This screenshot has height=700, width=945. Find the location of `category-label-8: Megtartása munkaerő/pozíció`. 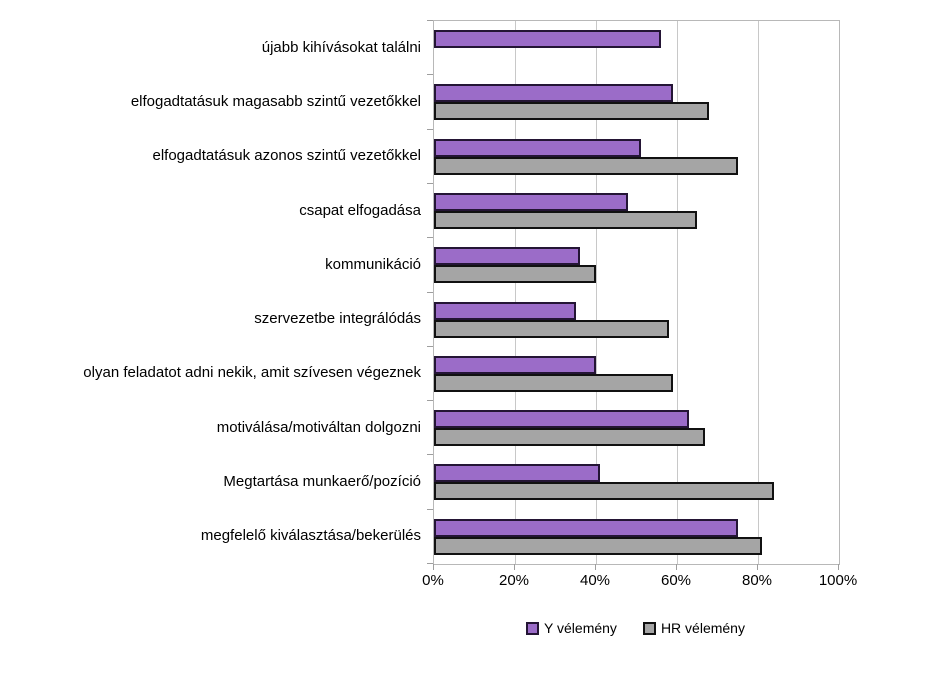

category-label-8: Megtartása munkaerő/pozíció is located at coordinates (322, 482).